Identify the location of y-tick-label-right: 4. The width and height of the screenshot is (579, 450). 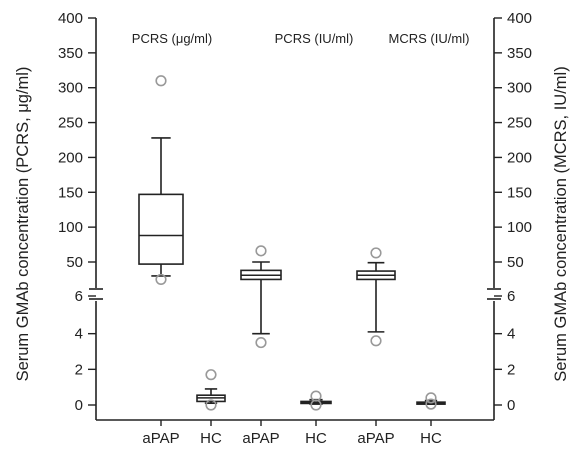
(511, 334).